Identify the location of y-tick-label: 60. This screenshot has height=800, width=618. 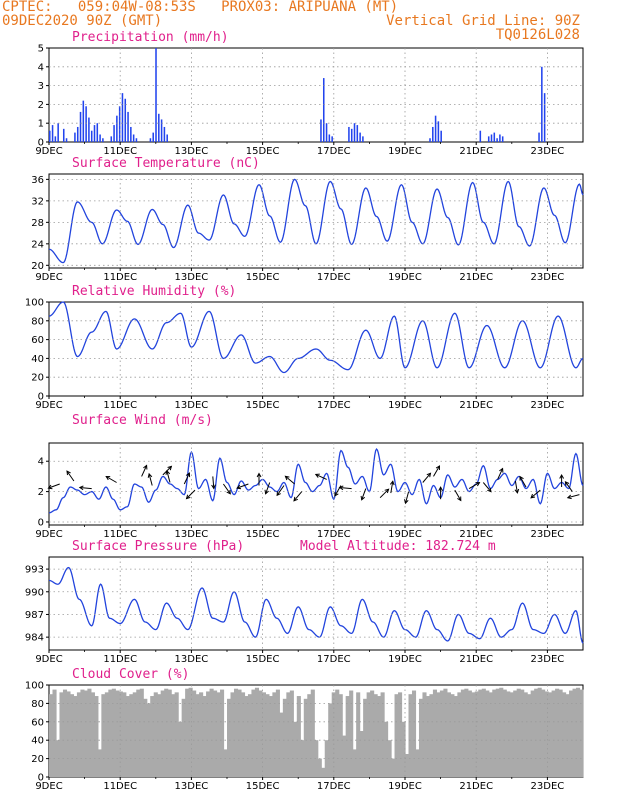
(37, 722).